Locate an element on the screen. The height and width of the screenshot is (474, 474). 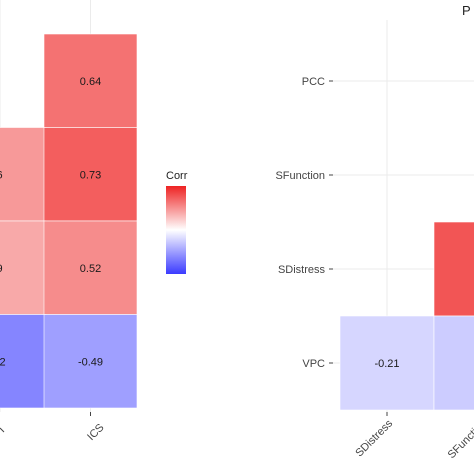
left-cell-label: -0.49 is located at coordinates (90, 362).